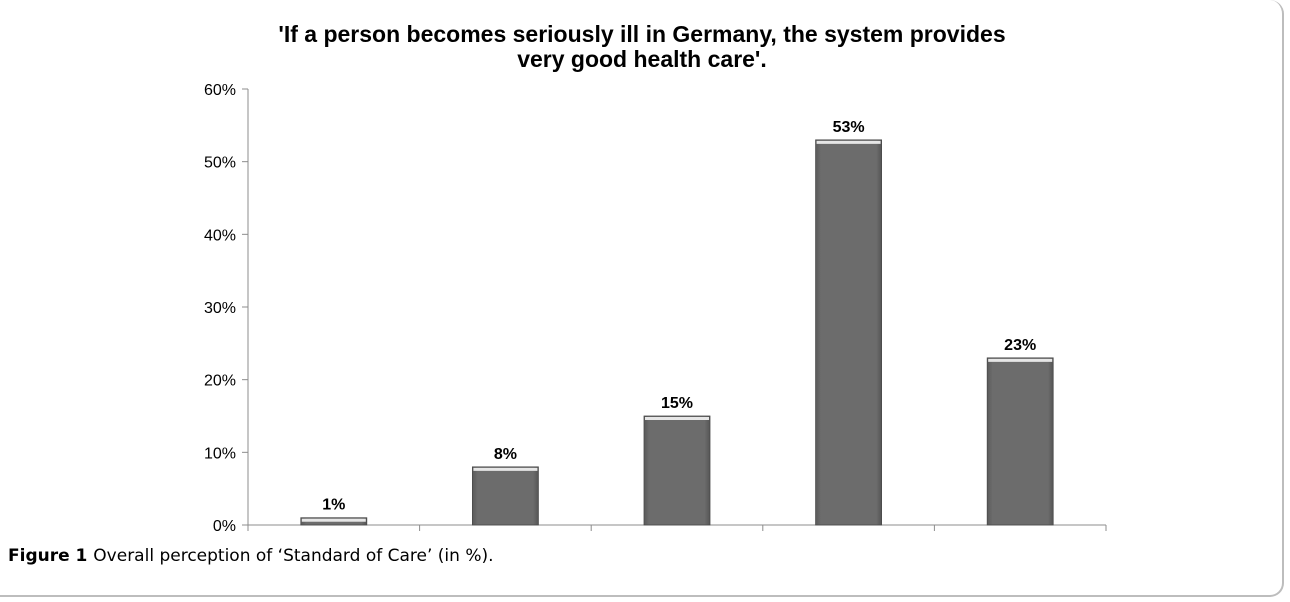  Describe the element at coordinates (505, 454) in the screenshot. I see `data-label: 8%` at that location.